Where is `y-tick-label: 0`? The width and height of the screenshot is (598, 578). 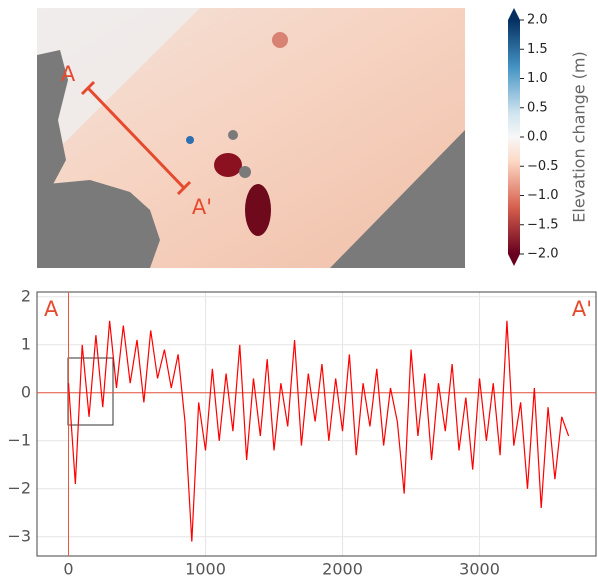
y-tick-label: 0 is located at coordinates (26, 391).